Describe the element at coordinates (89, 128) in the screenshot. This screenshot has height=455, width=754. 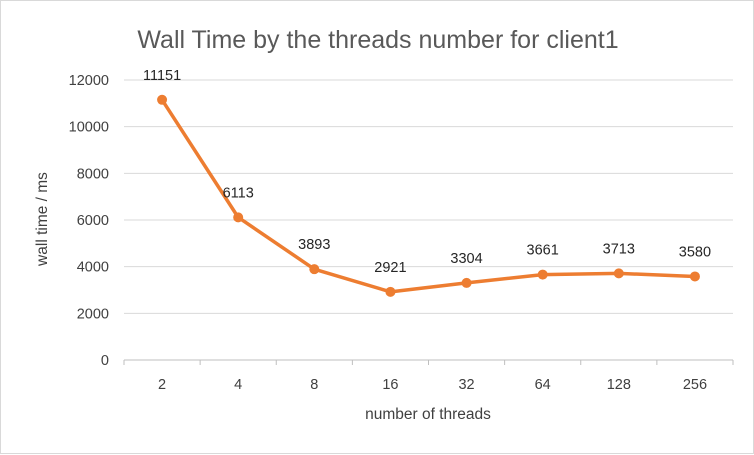
I see `y-tick-label: 10000` at that location.